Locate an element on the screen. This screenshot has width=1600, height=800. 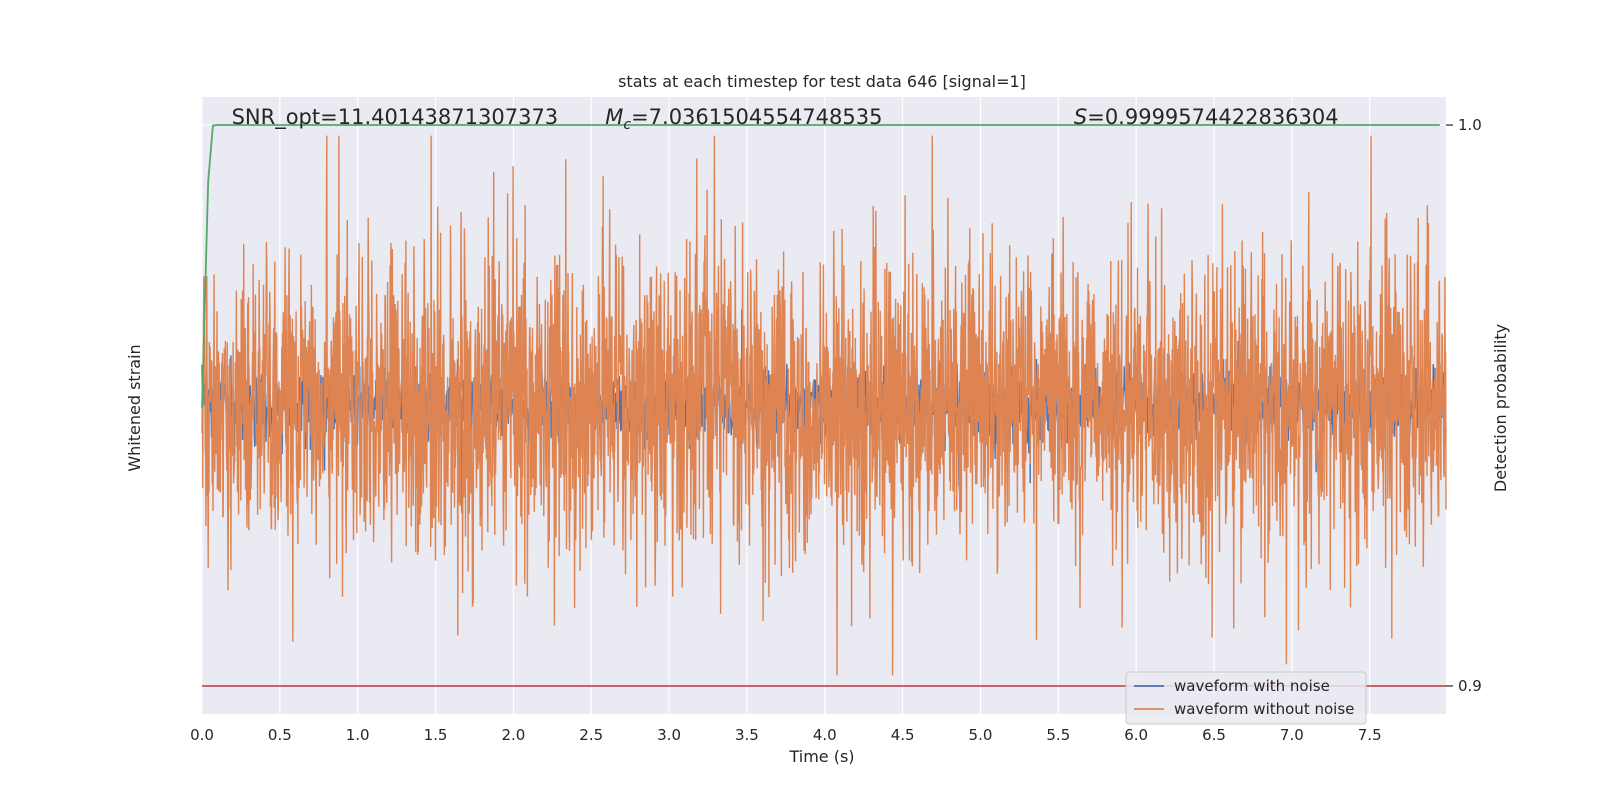
annotation-3: S=0.9999574422836304 is located at coordinates (1206, 117).